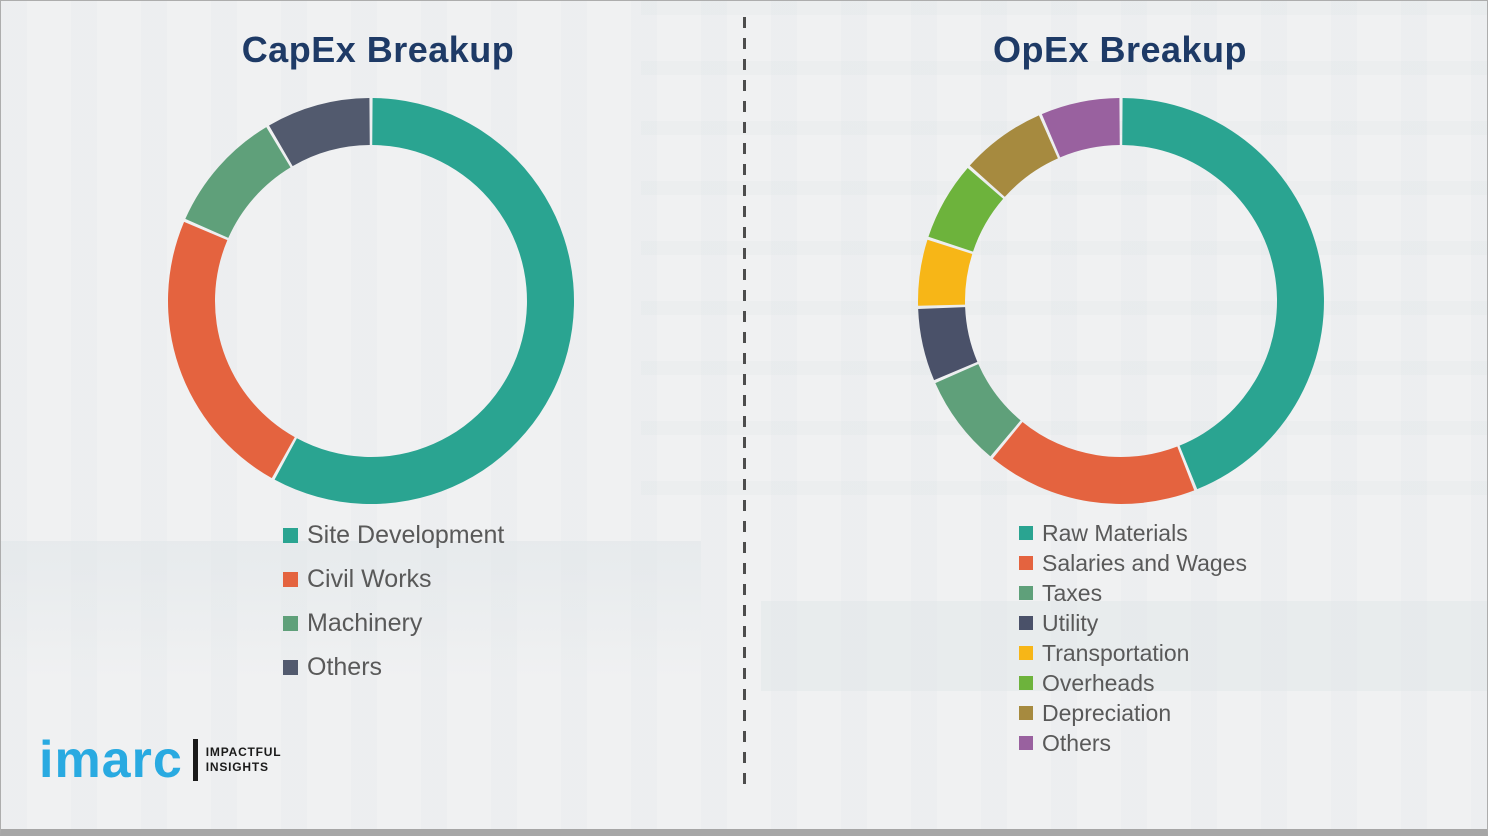  I want to click on legend-item: Civil Works, so click(393, 579).